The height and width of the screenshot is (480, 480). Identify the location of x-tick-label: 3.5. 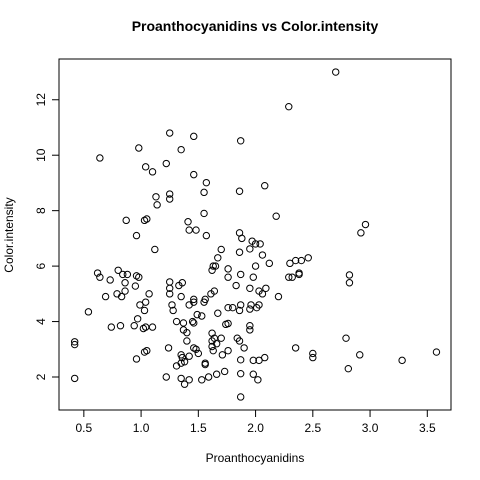
(427, 428).